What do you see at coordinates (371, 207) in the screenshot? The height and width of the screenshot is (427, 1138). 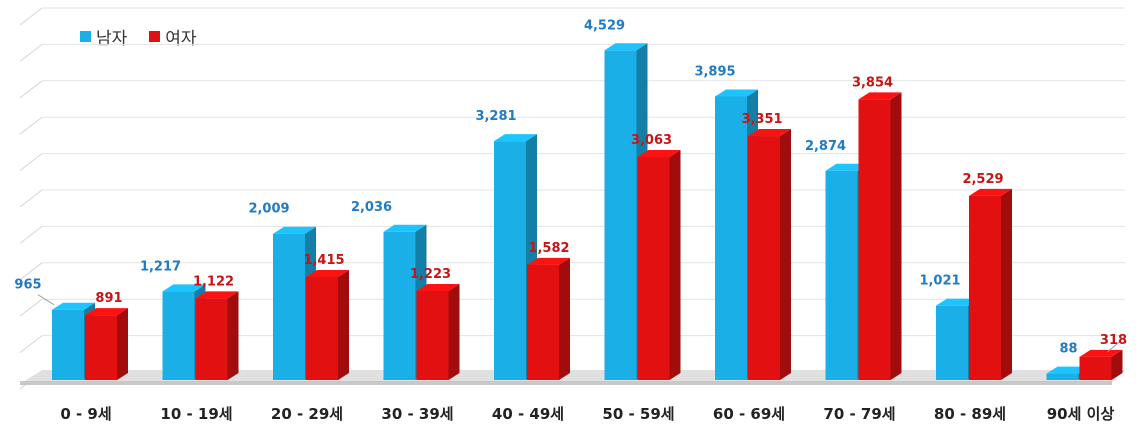 I see `data-label-male: 2,036` at bounding box center [371, 207].